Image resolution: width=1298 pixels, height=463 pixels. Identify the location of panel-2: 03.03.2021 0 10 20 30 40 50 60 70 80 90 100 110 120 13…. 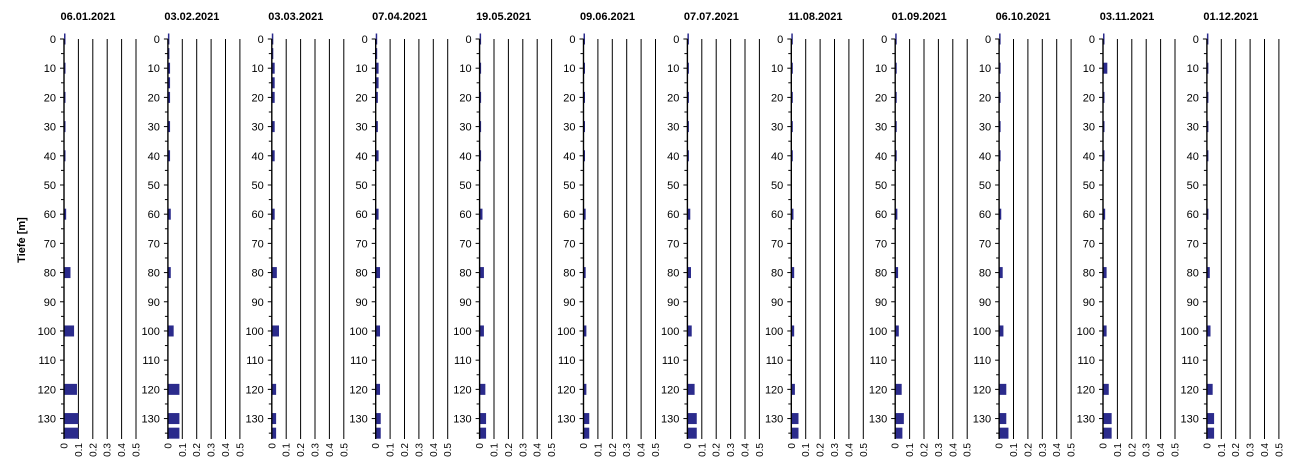
(297, 234).